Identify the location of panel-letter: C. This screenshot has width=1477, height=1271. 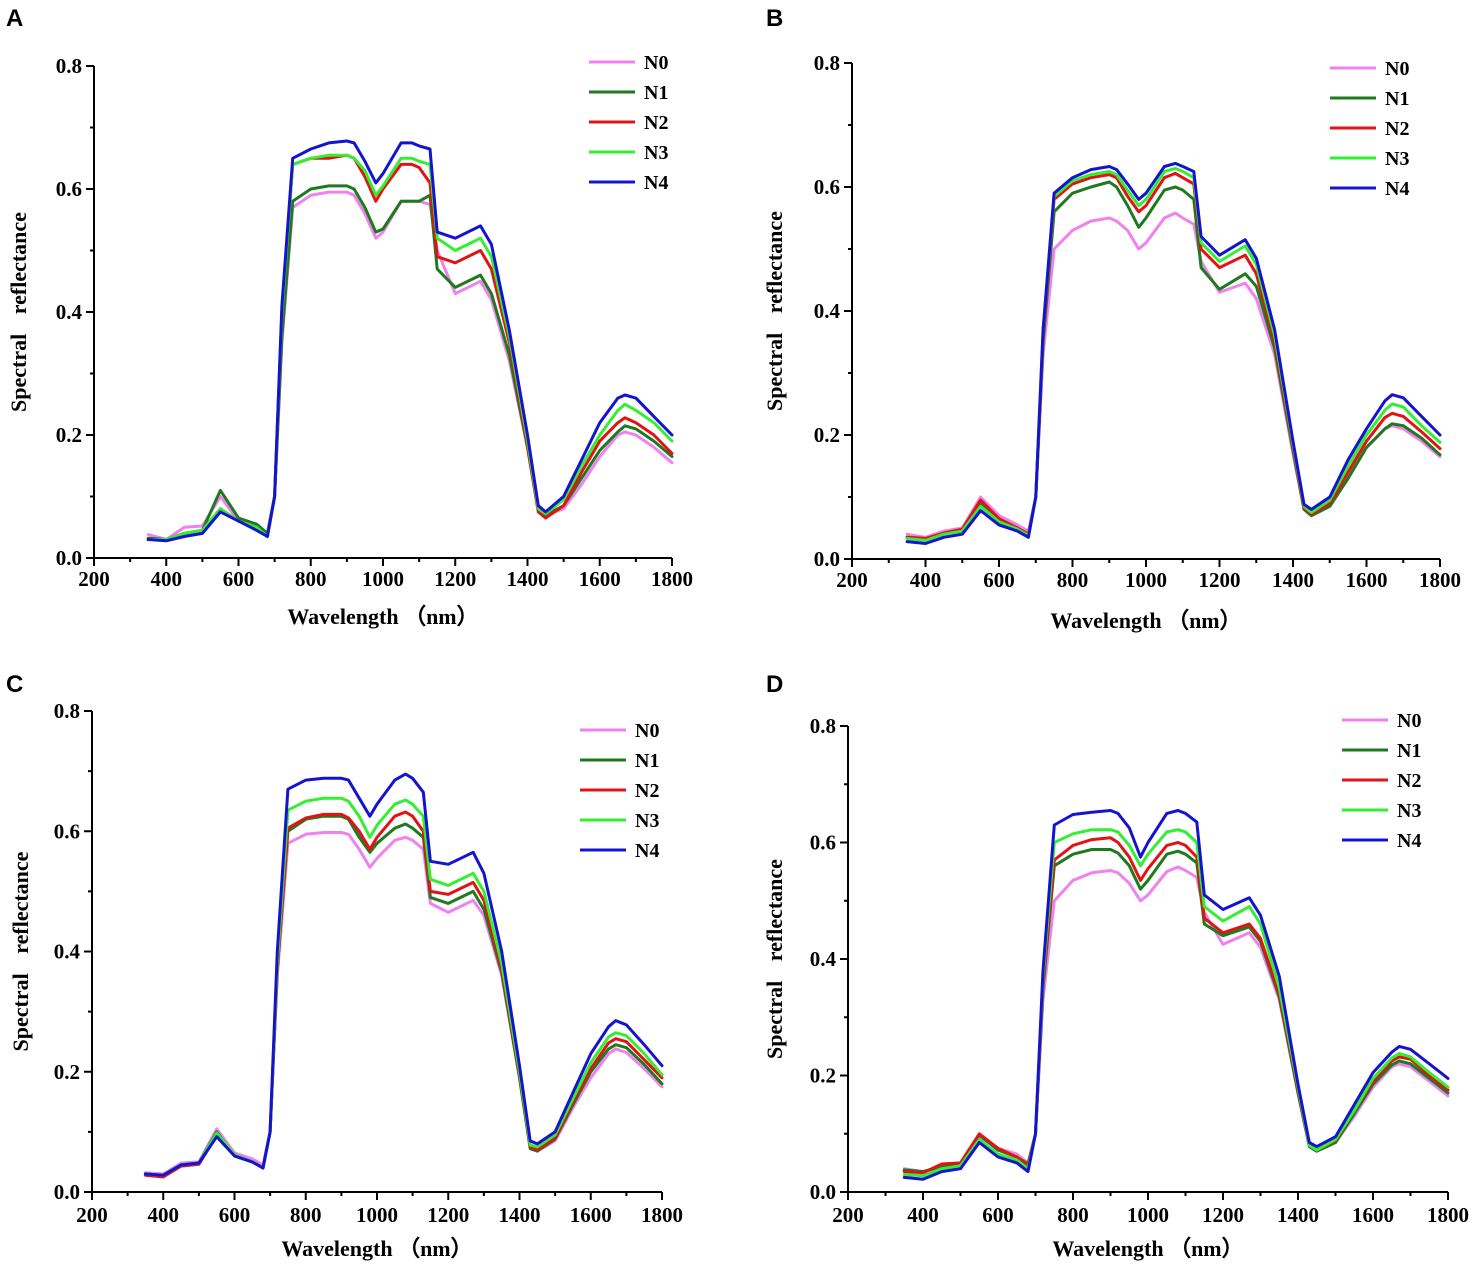
(14, 684).